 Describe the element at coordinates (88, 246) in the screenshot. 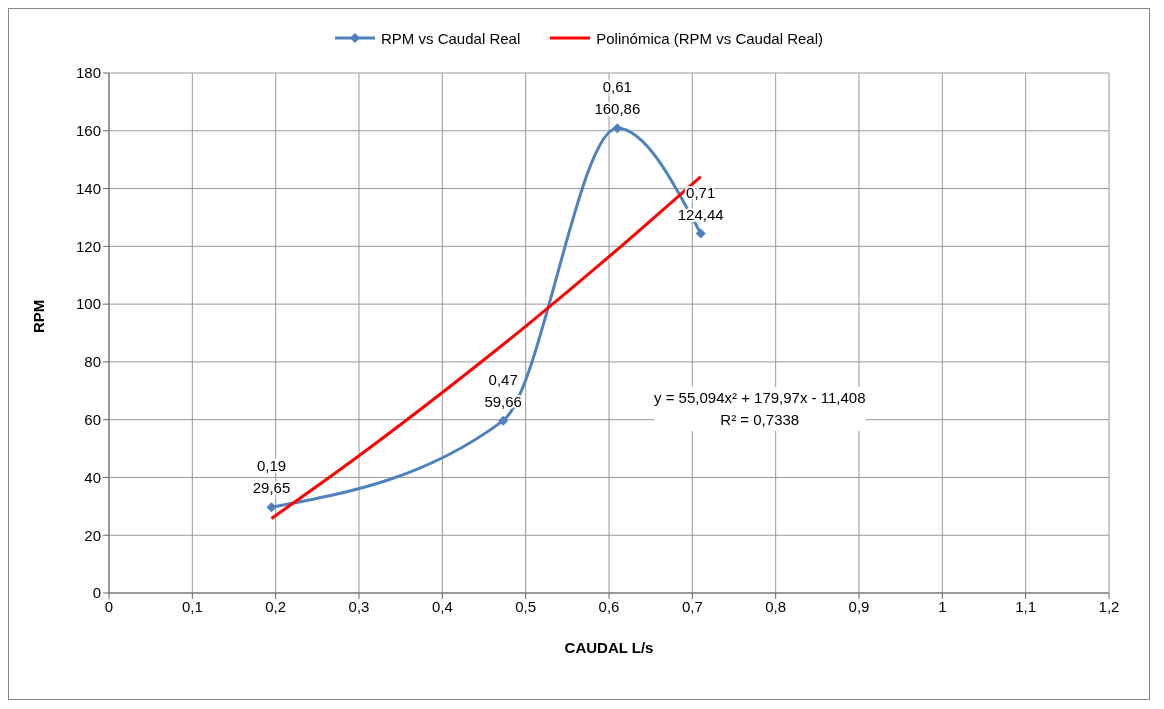

I see `y-tick-label: 120` at that location.